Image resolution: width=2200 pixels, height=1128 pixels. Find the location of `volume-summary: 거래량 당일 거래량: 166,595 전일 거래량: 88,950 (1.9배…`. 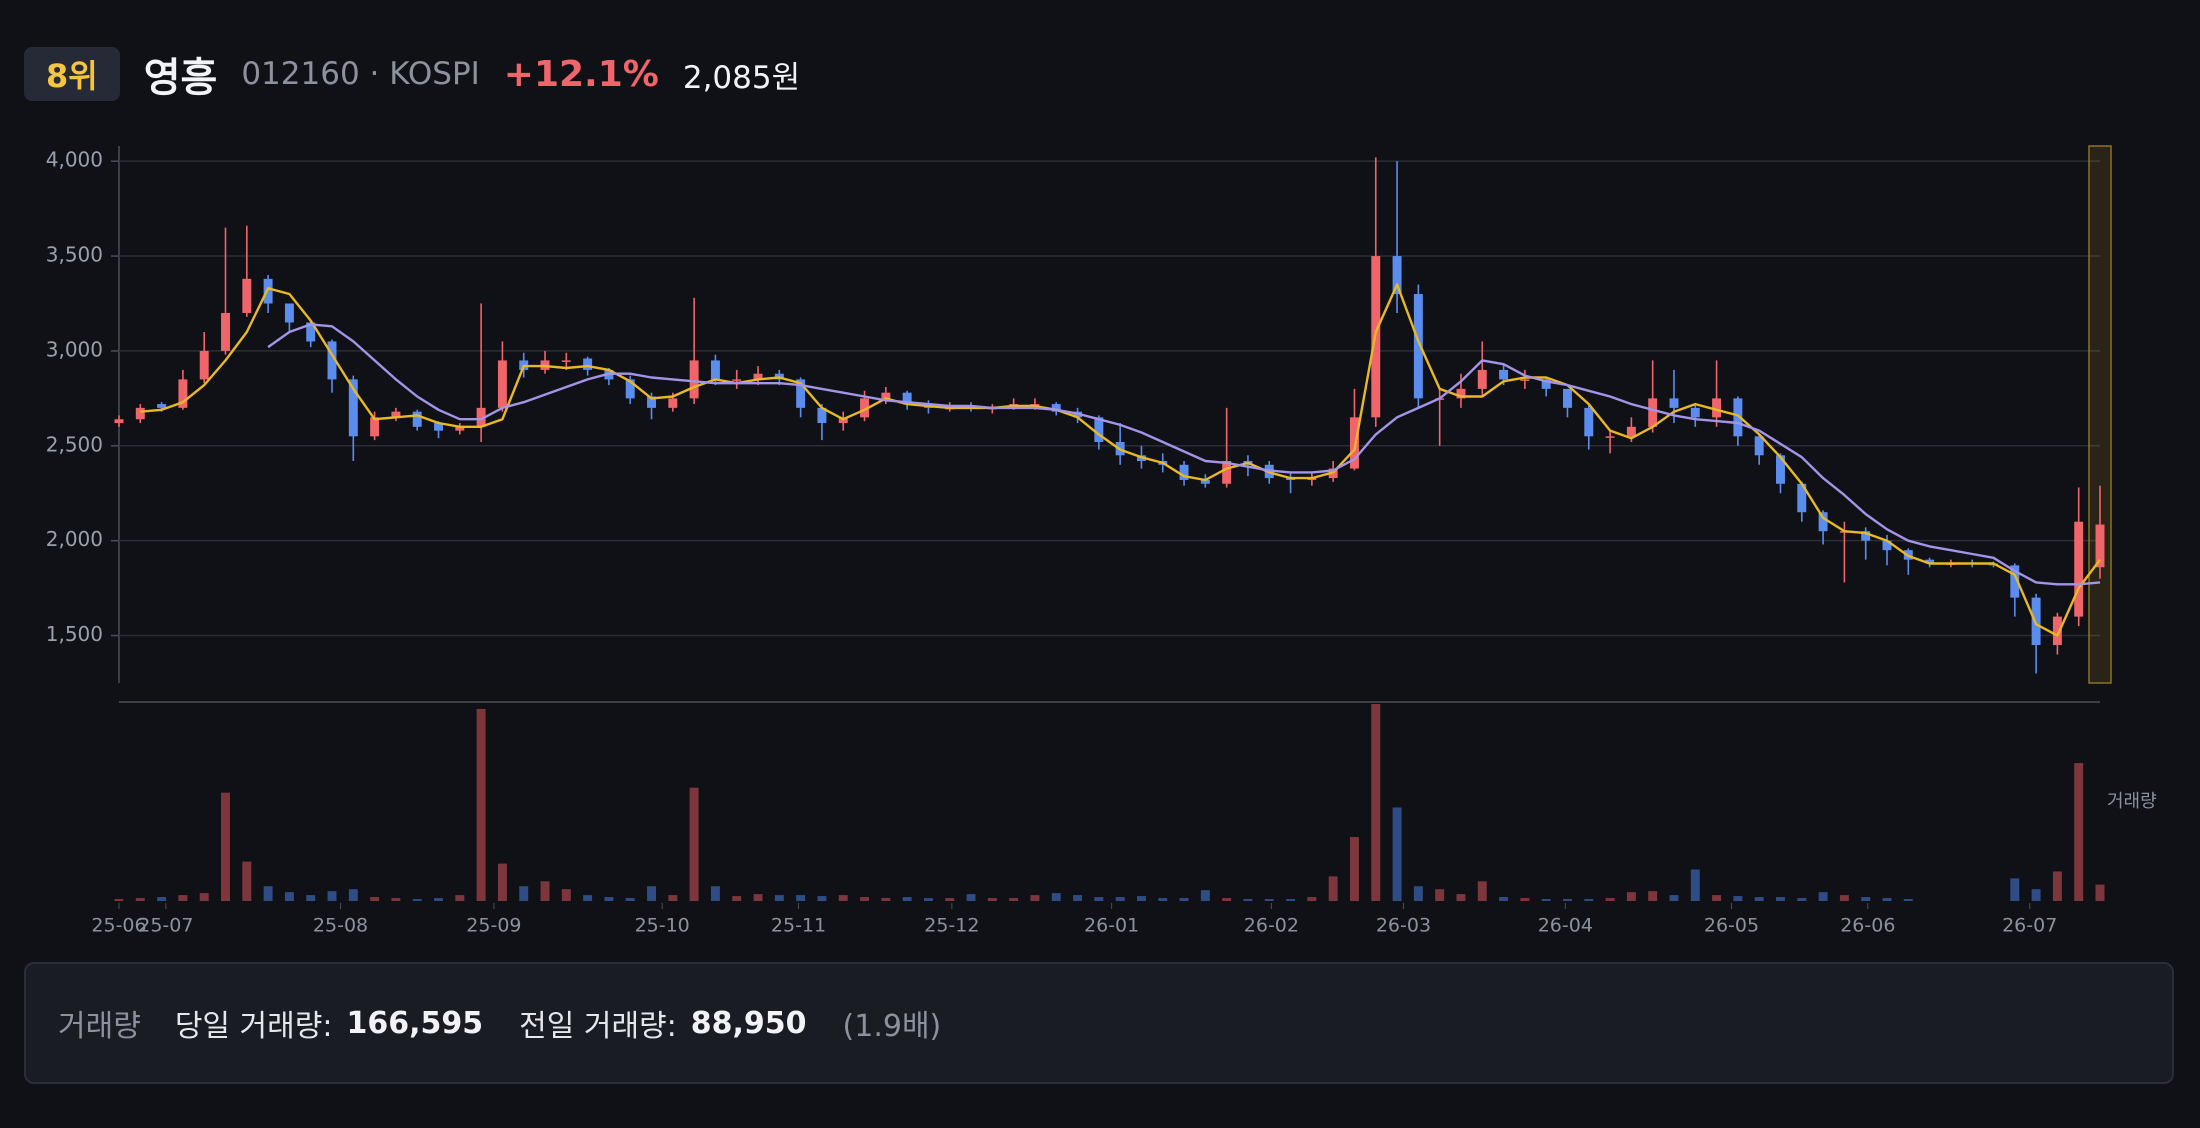

volume-summary: 거래량 당일 거래량: 166,595 전일 거래량: 88,950 (1.9배… is located at coordinates (1099, 1023).